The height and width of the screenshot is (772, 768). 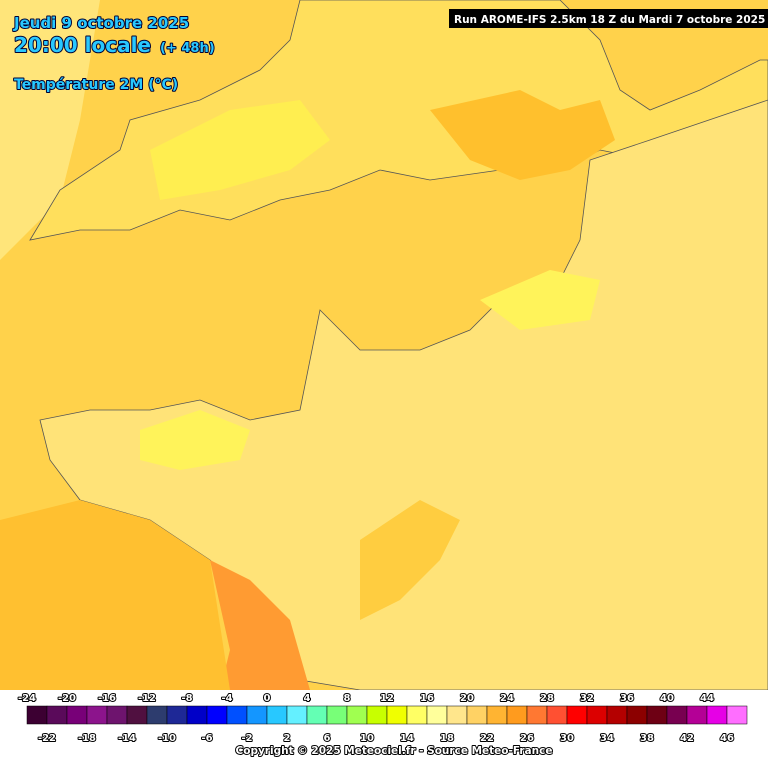 I want to click on legend-label: -6, so click(x=206, y=738).